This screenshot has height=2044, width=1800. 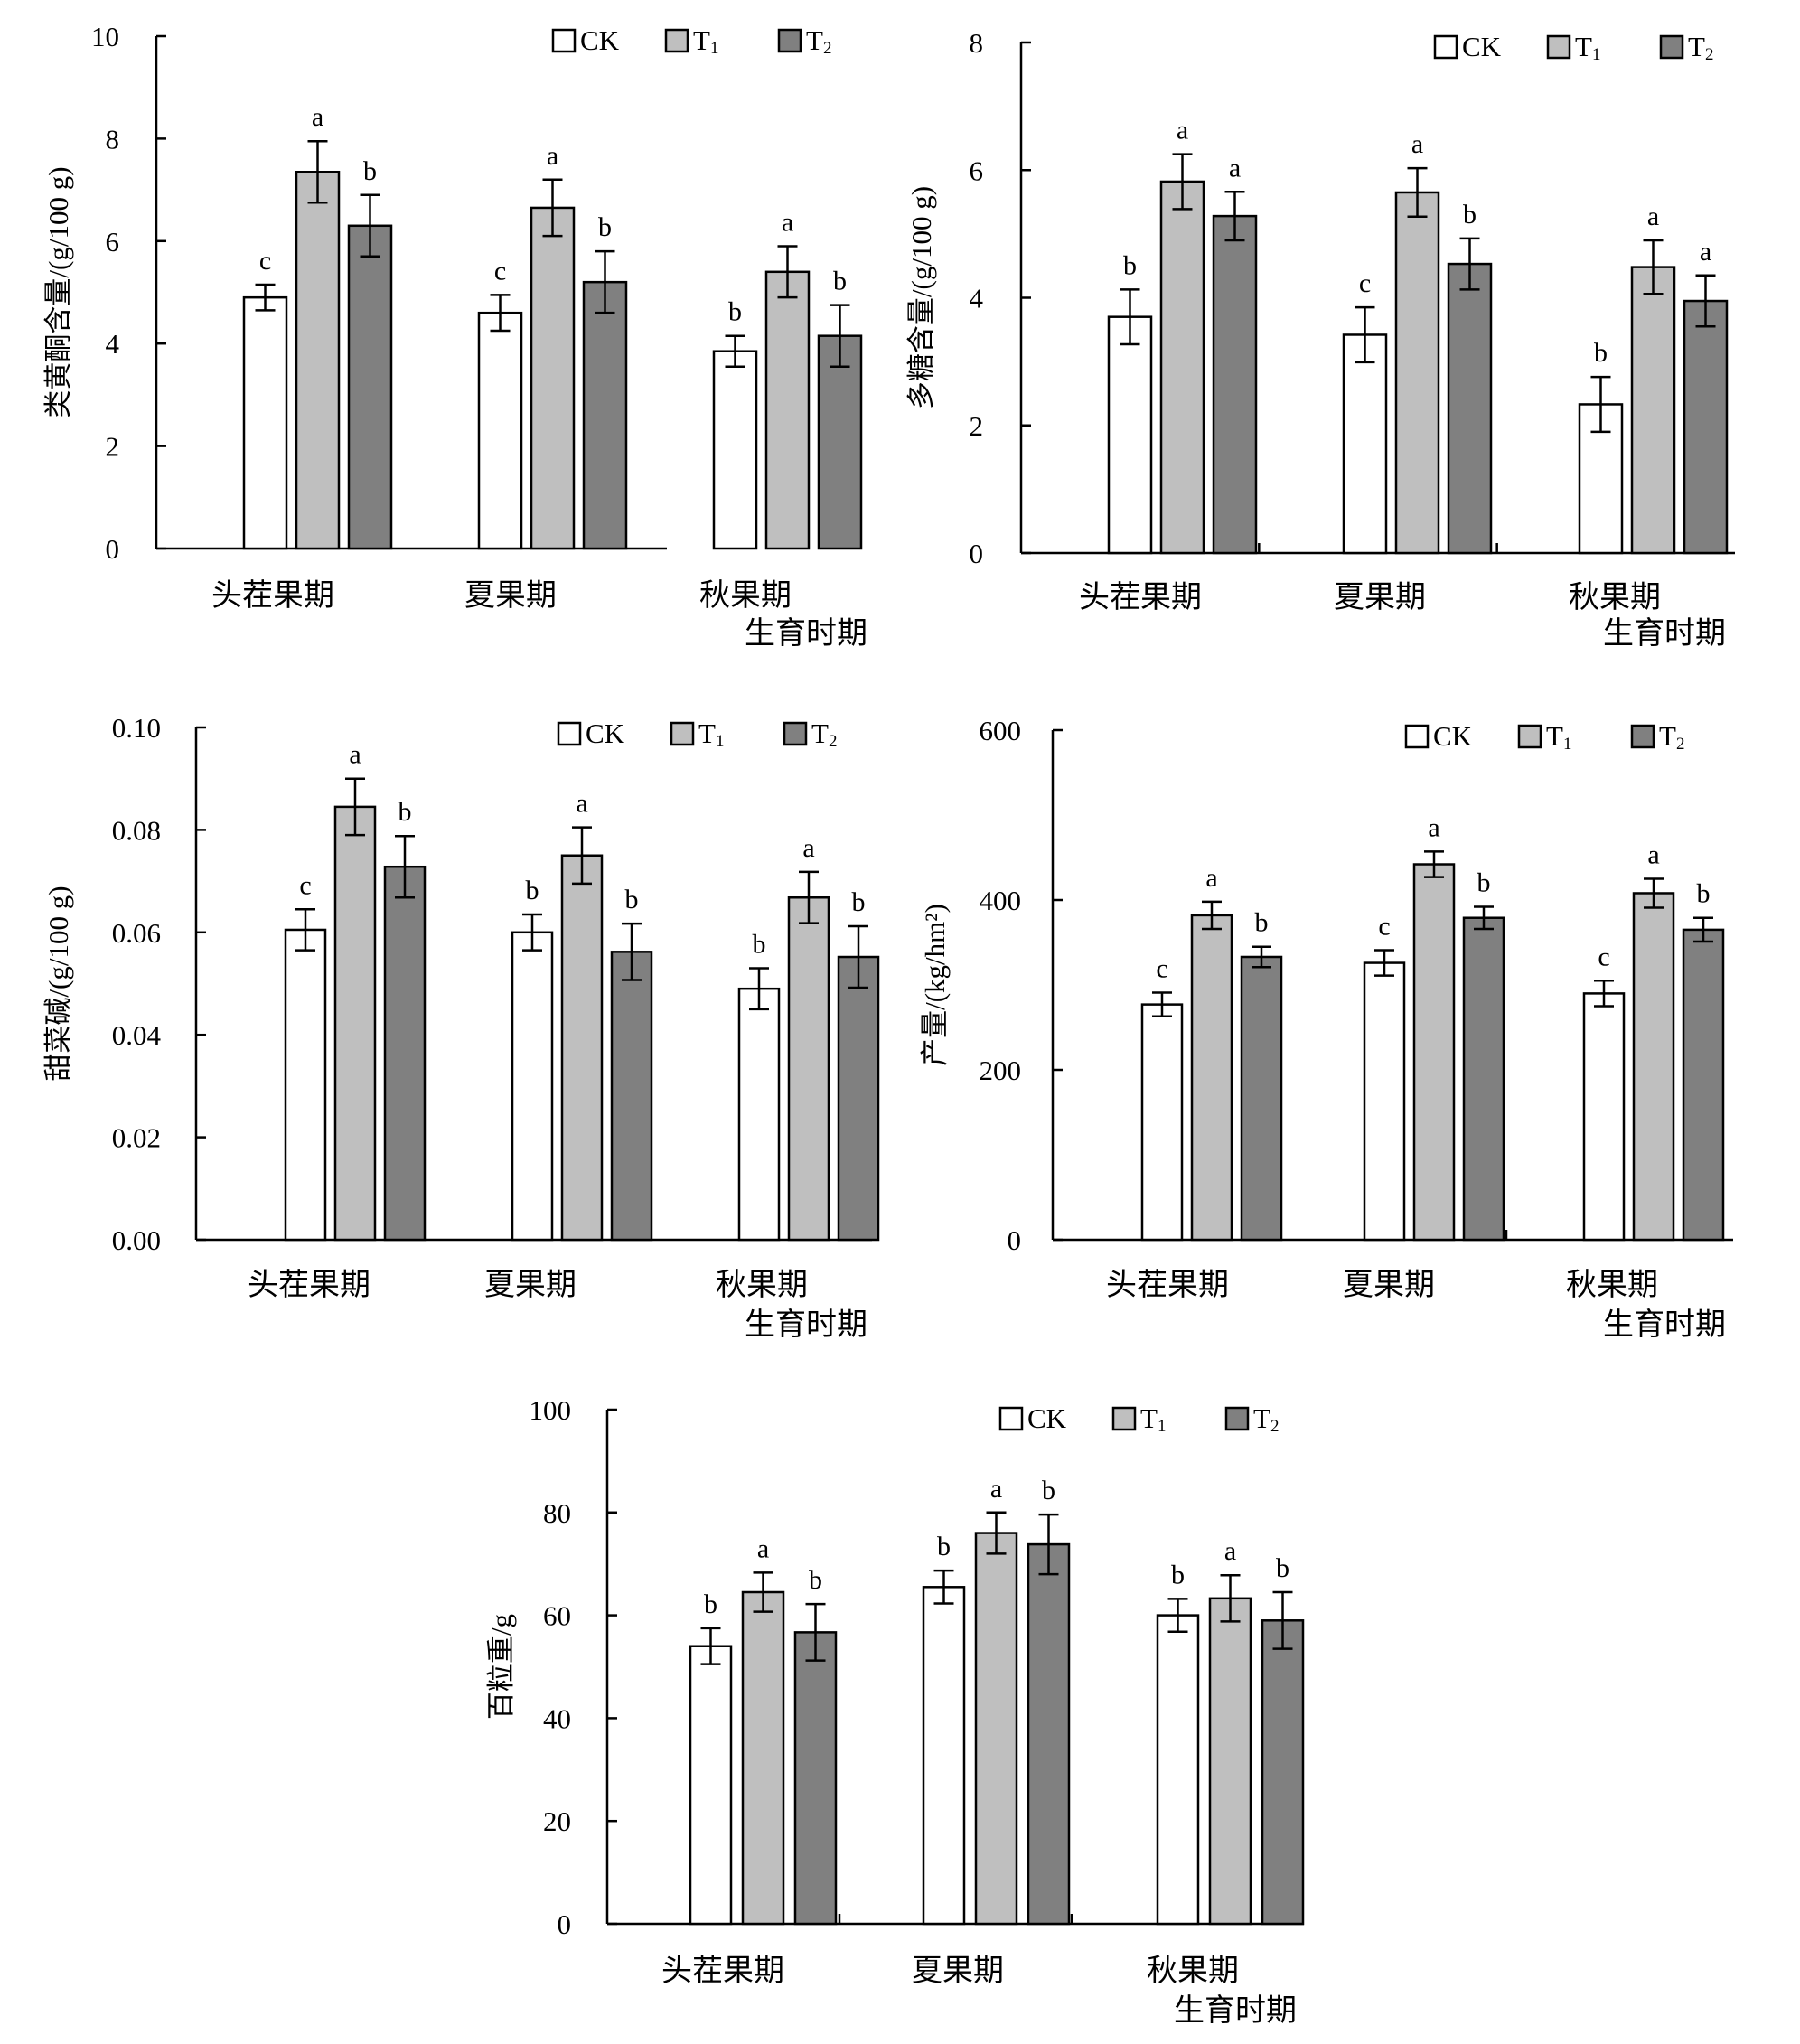 What do you see at coordinates (557, 1616) in the screenshot?
I see `y-tick-label: 60` at bounding box center [557, 1616].